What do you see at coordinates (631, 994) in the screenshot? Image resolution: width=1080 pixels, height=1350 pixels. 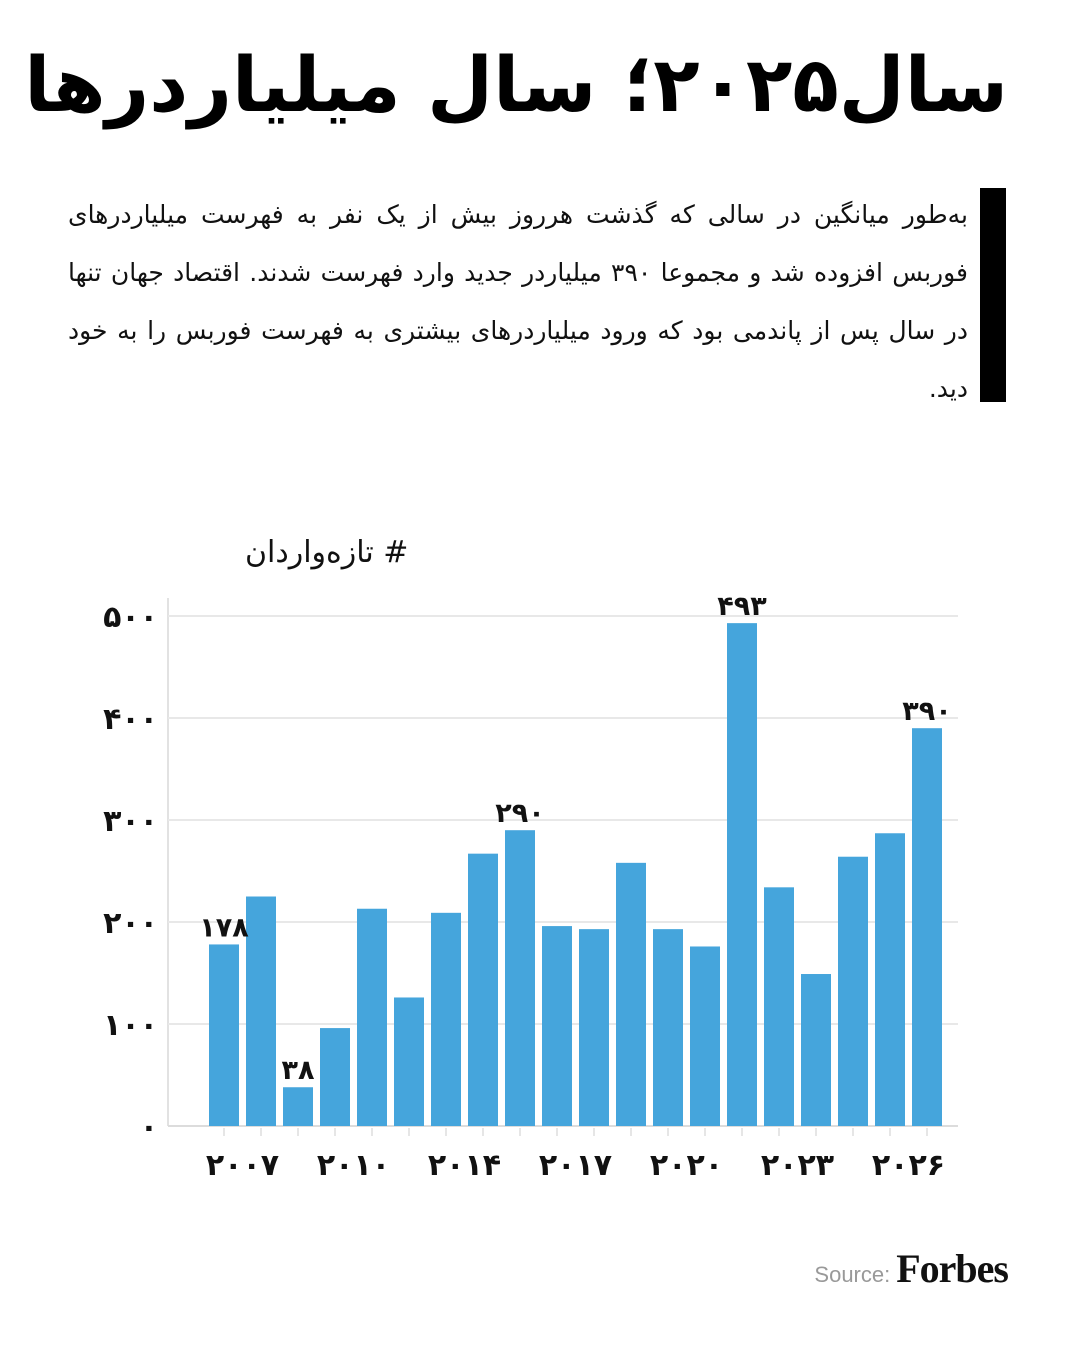 I see `bar-2018` at bounding box center [631, 994].